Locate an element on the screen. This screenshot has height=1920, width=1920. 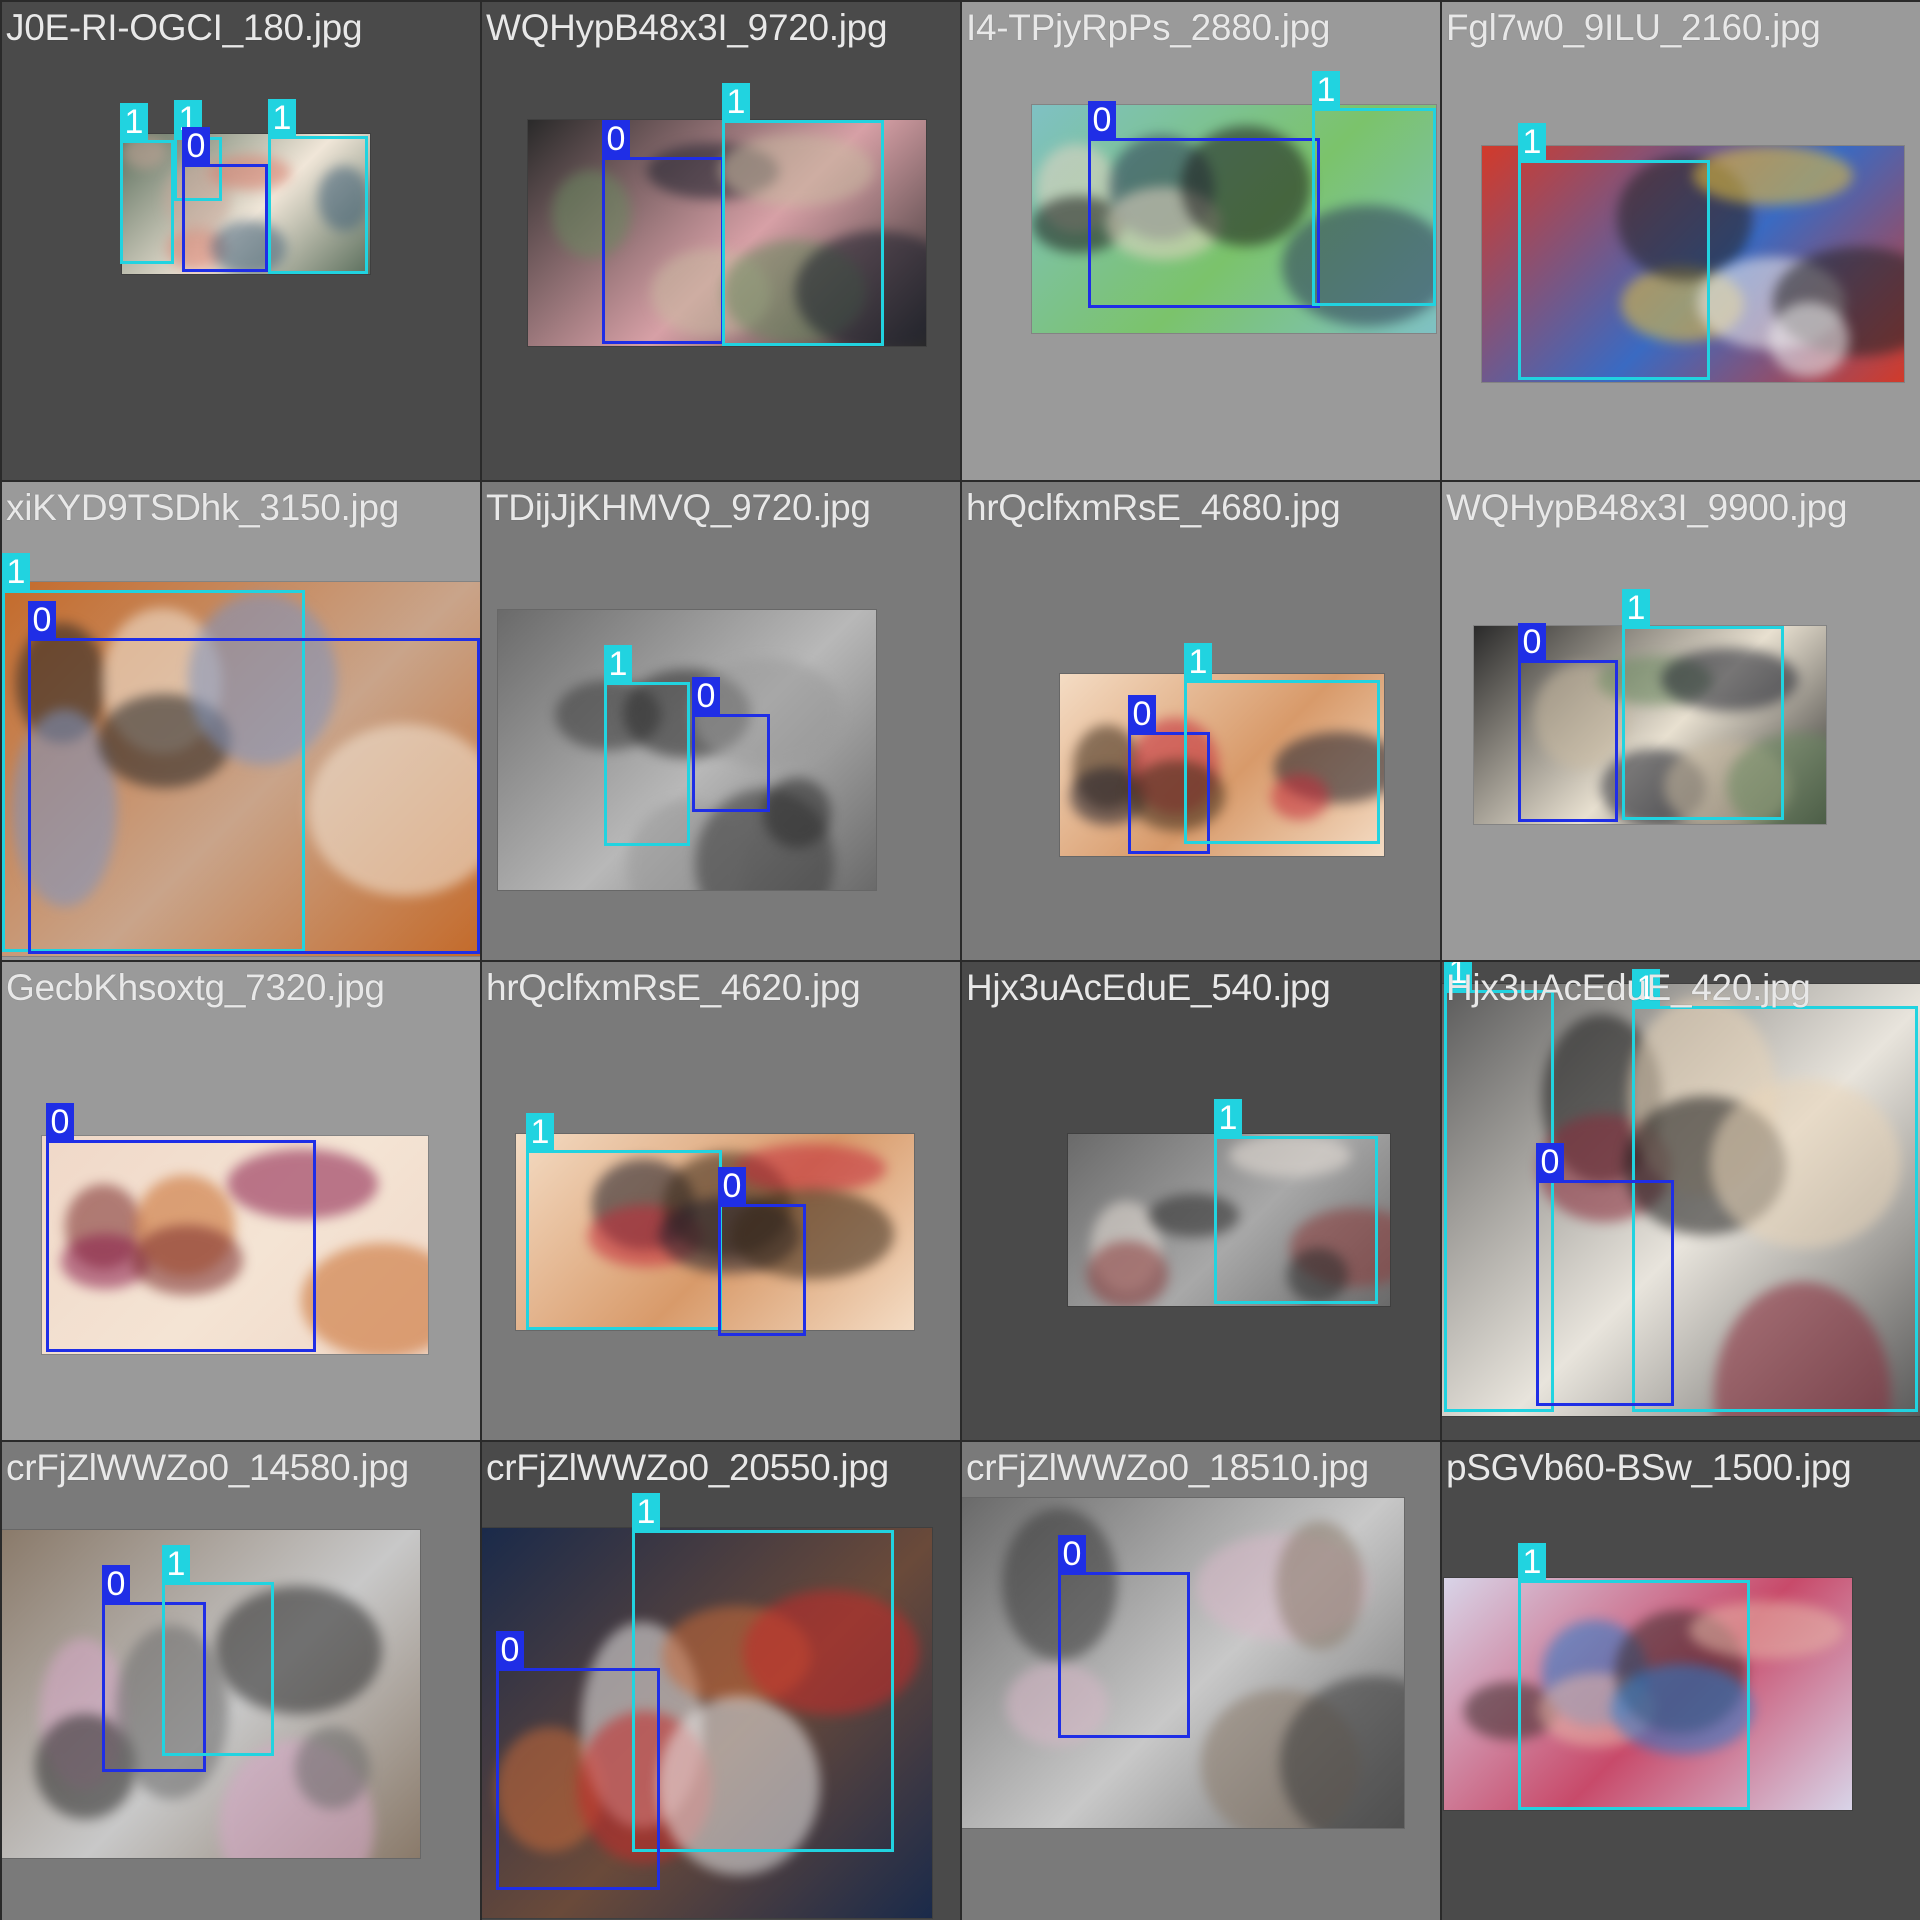
mosaic-tile: 1 1 0 1 J0E-RI-OGCI_180.jpg is located at coordinates (241, 241).